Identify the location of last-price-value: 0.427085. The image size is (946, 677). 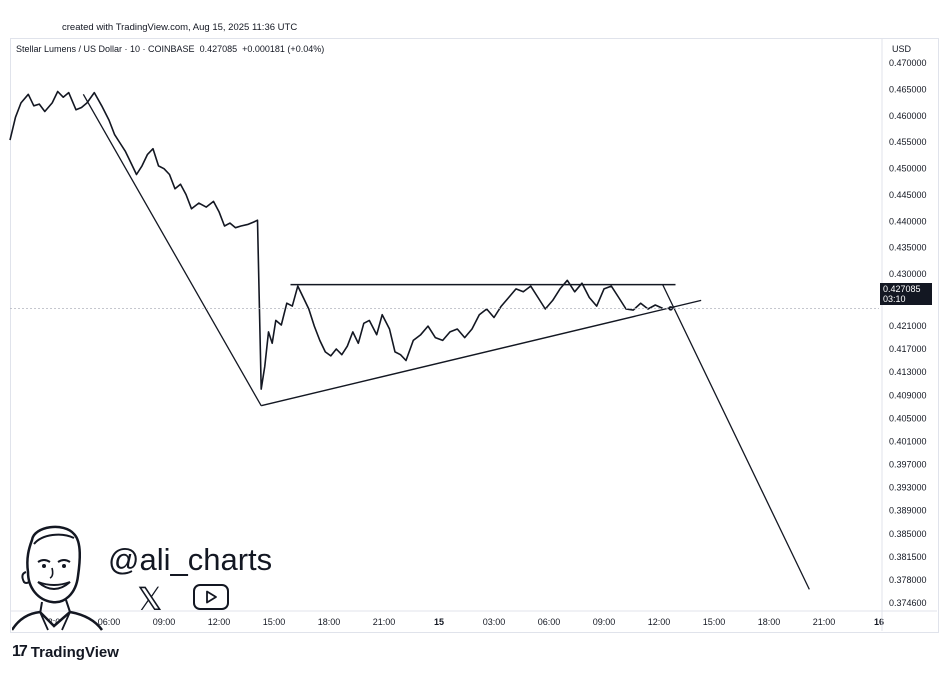
(218, 49).